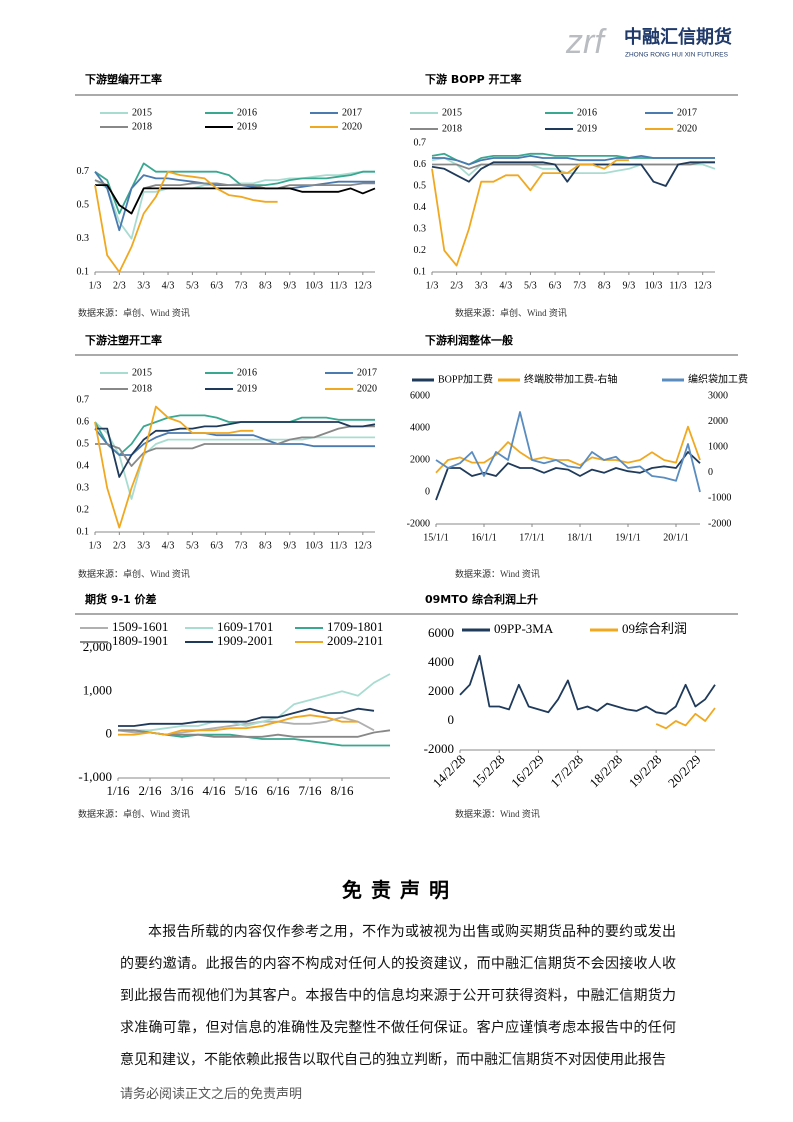  What do you see at coordinates (532, 537) in the screenshot?
I see `x-tick-label: 17/1/1` at bounding box center [532, 537].